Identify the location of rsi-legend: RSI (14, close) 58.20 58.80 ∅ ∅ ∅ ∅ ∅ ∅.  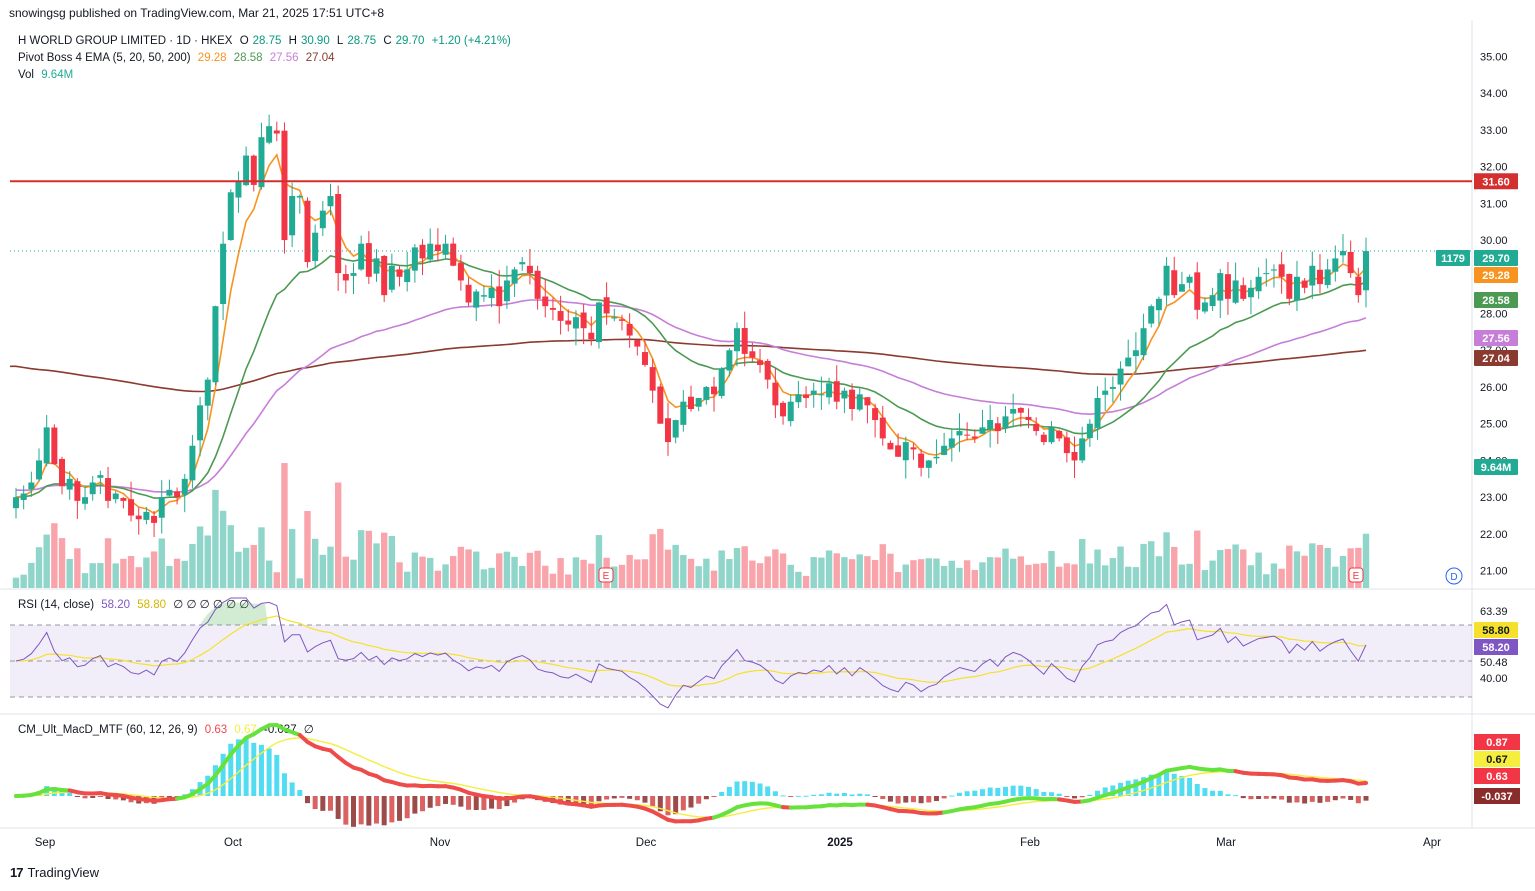
(135, 604).